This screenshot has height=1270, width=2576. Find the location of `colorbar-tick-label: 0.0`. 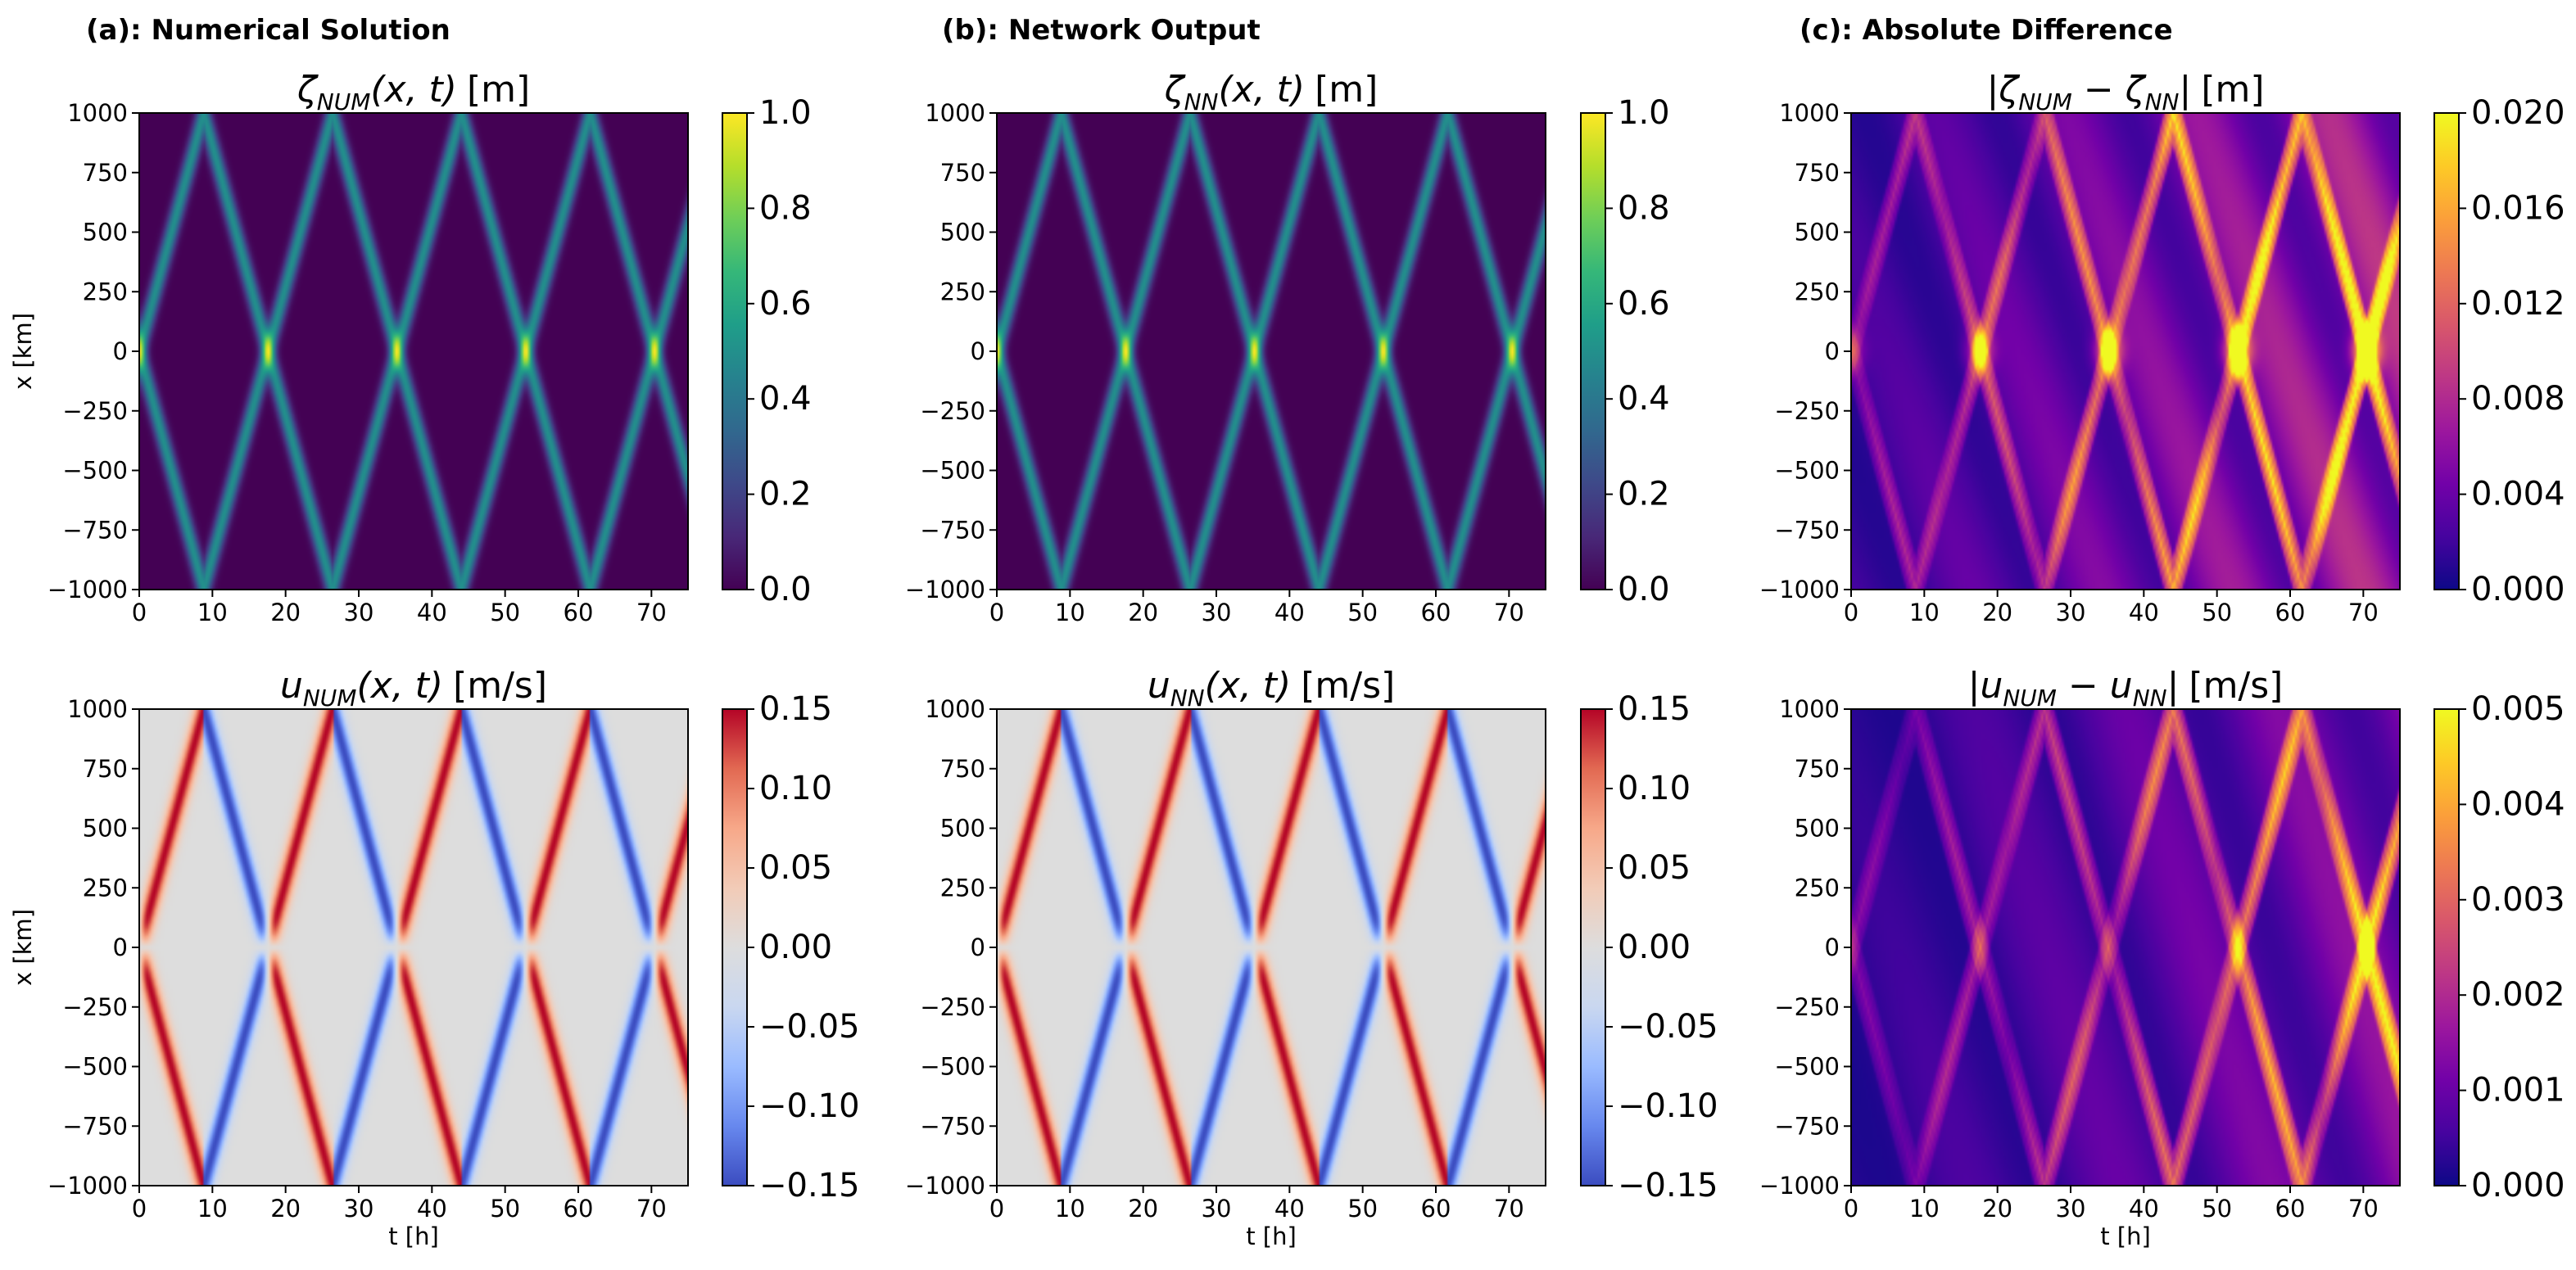

colorbar-tick-label: 0.0 is located at coordinates (785, 589).